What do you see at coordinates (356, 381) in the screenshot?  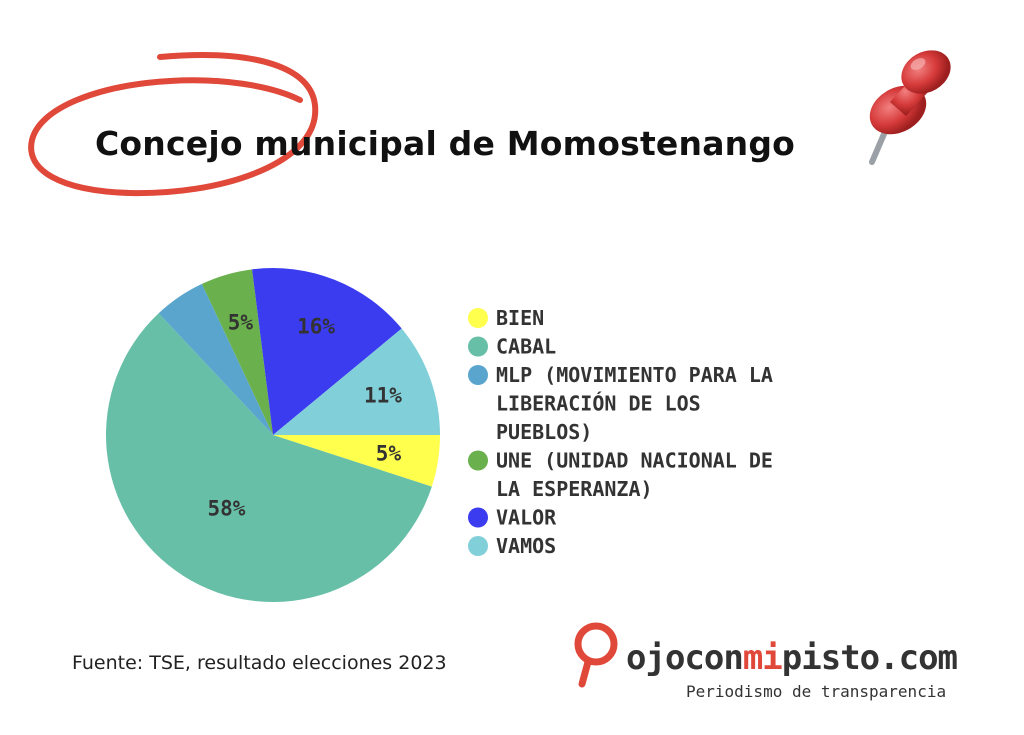 I see `pie-slice-vamos` at bounding box center [356, 381].